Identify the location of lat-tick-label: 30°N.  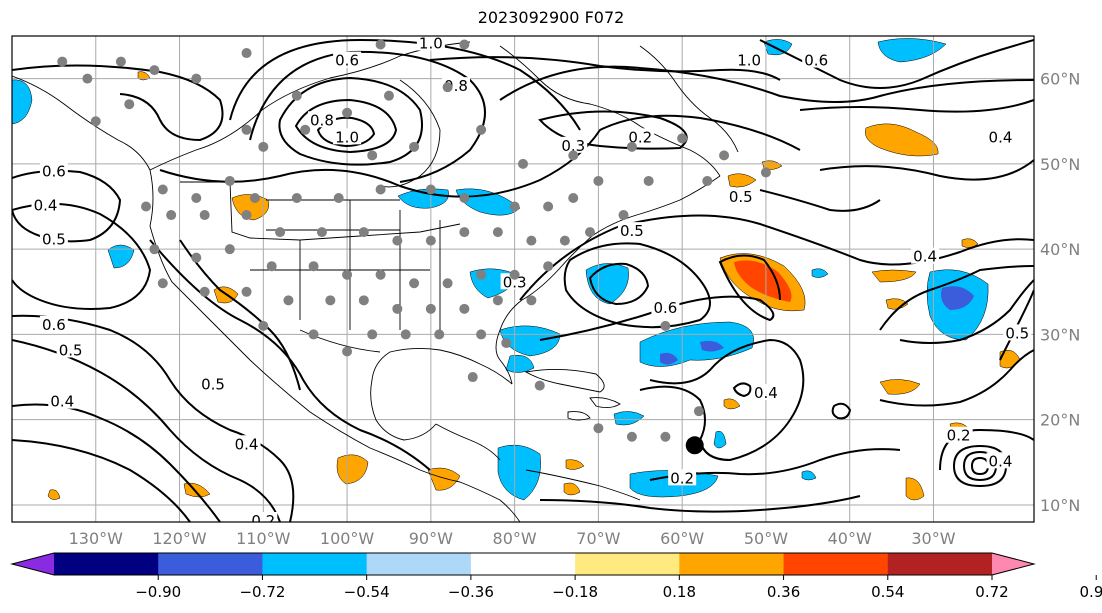
(1060, 334).